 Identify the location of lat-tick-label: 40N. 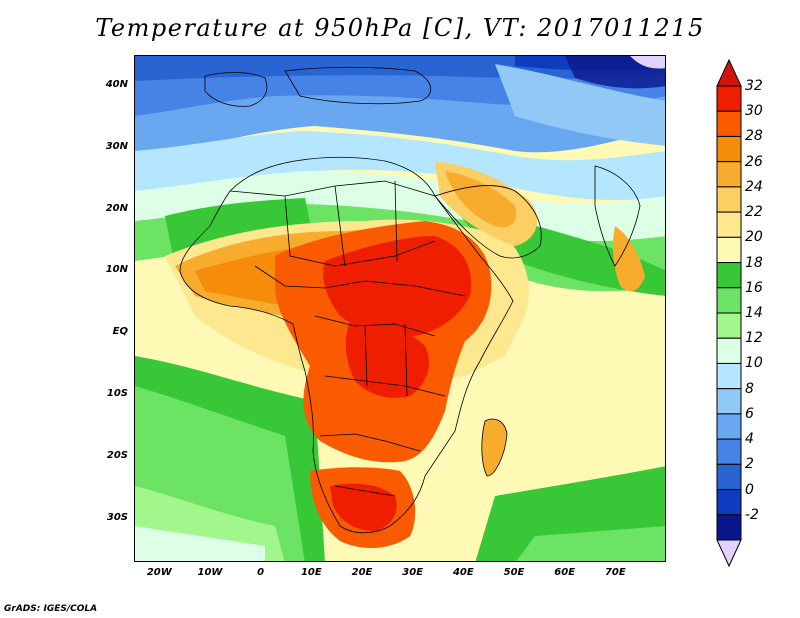
(116, 84).